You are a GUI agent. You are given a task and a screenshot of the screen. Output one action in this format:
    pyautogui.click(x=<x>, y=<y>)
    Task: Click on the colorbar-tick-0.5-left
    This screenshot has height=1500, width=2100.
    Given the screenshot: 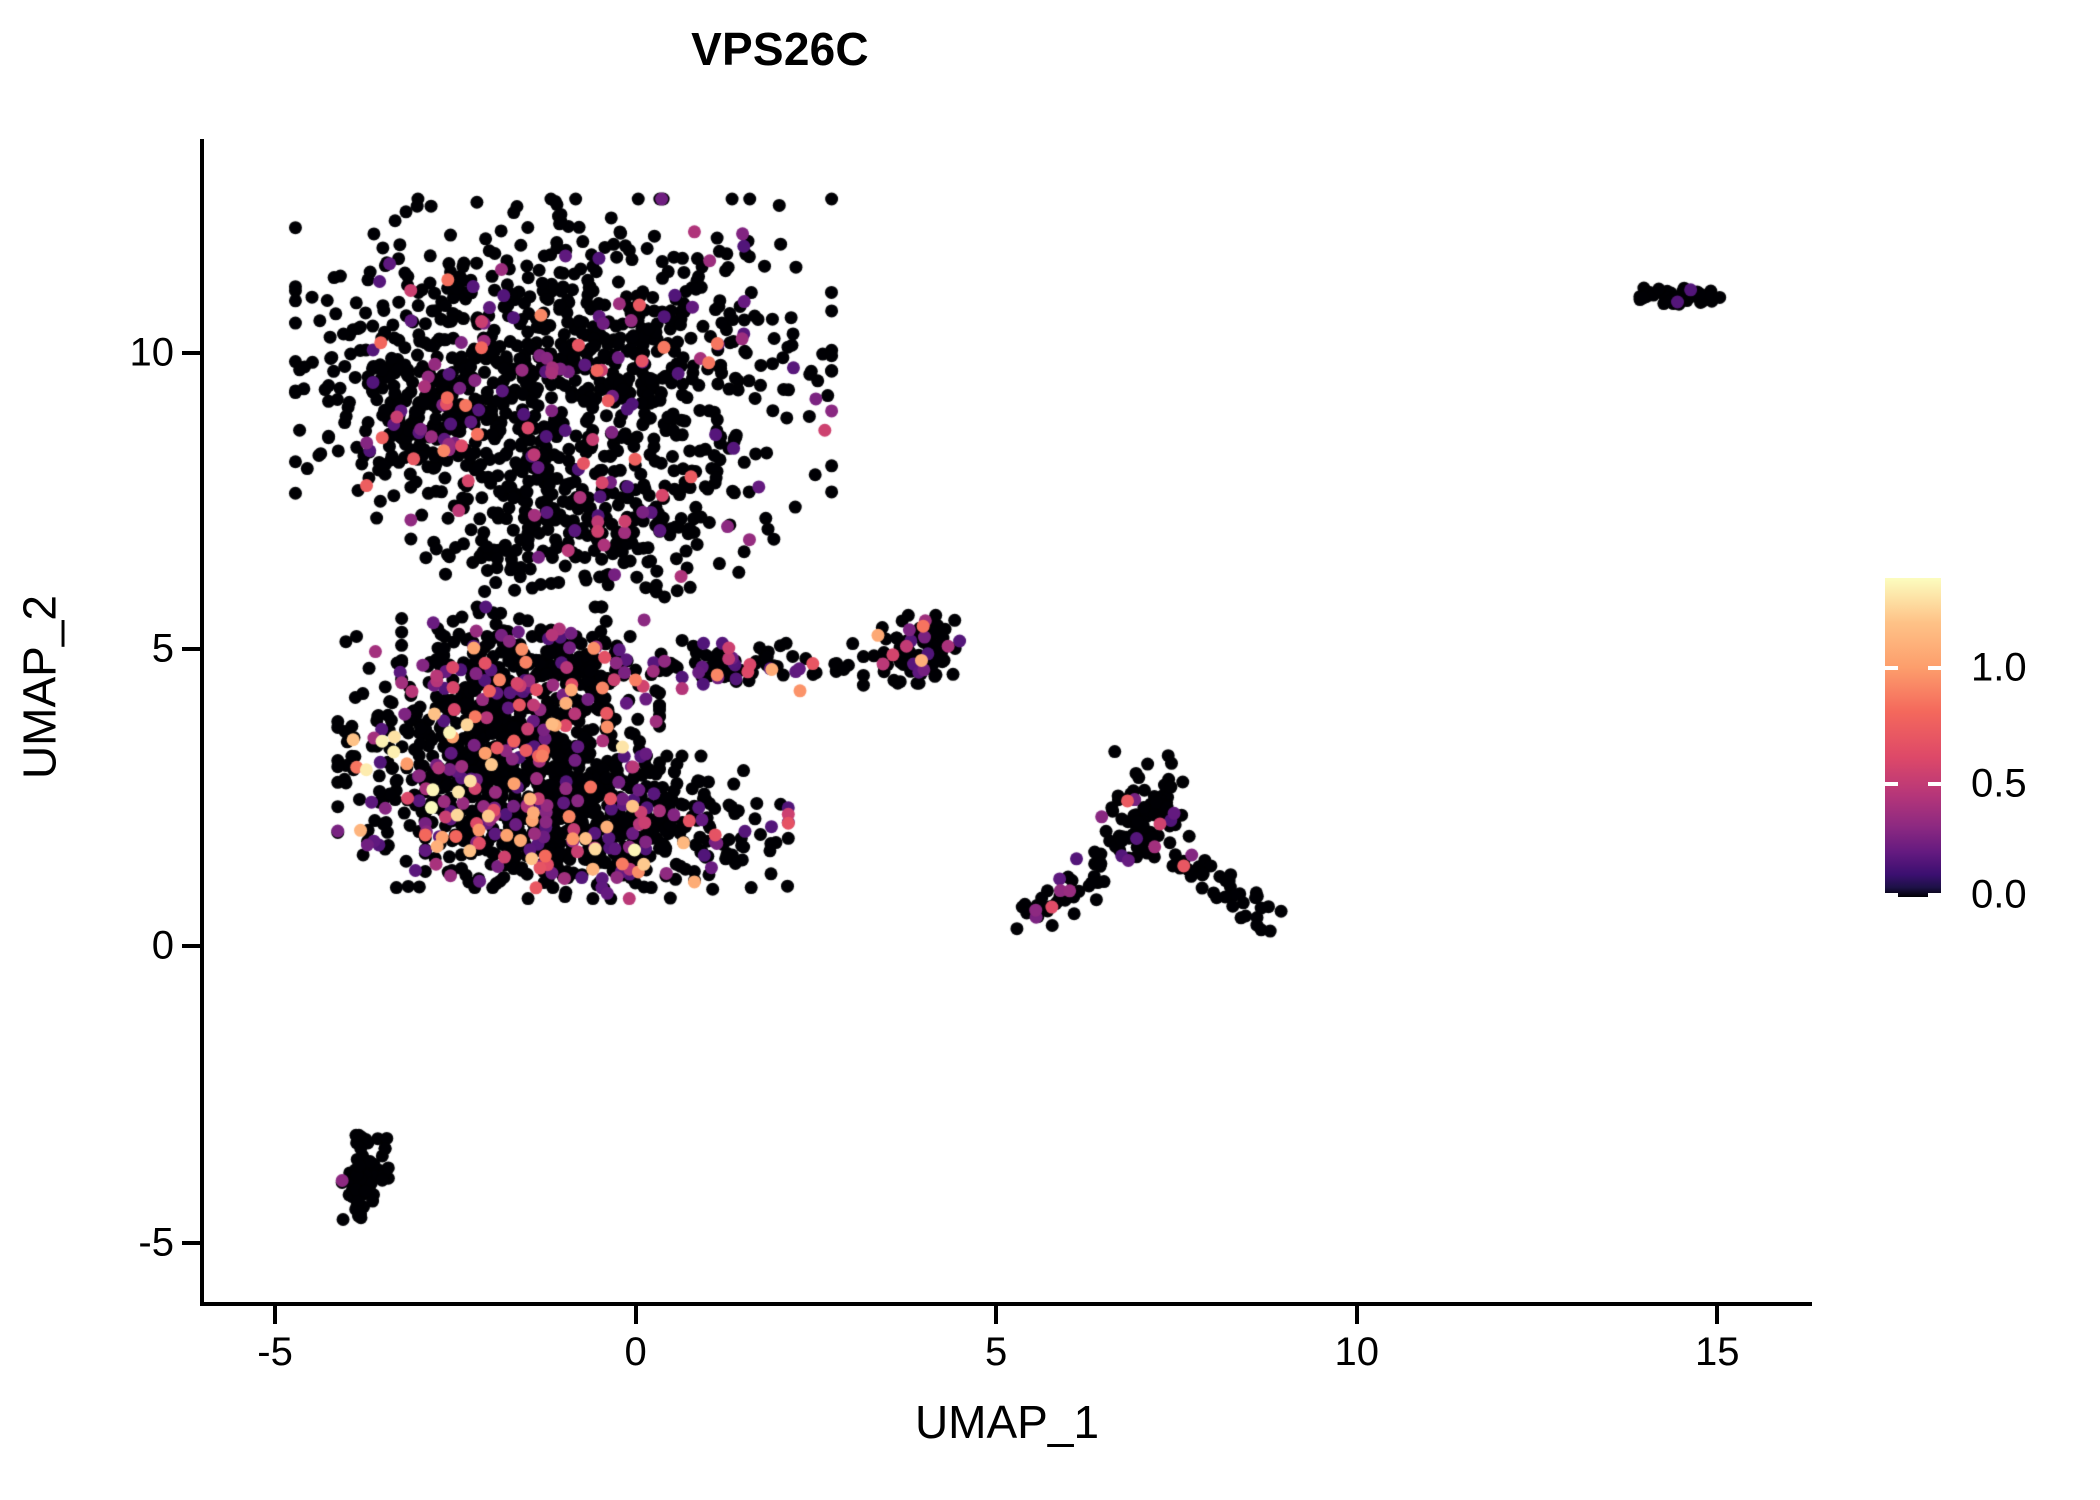 What is the action you would take?
    pyautogui.click(x=1891, y=784)
    